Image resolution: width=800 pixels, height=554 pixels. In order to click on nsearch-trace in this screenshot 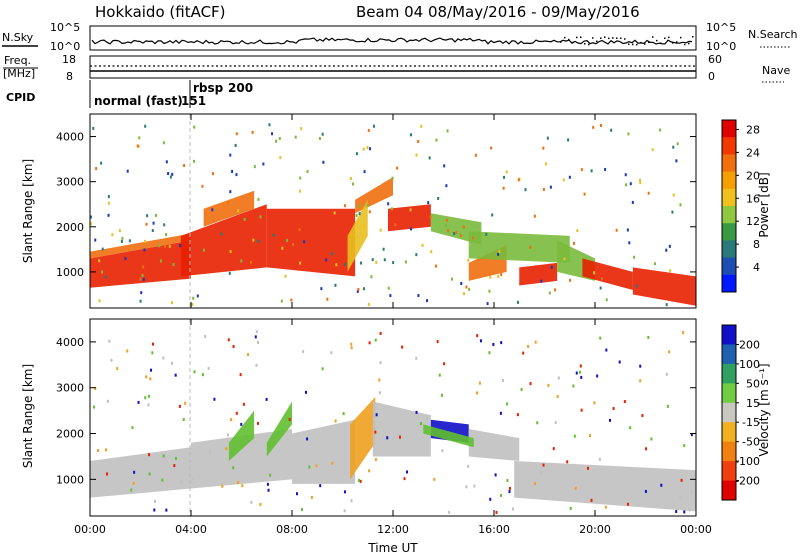, I will do `click(627, 41)`.